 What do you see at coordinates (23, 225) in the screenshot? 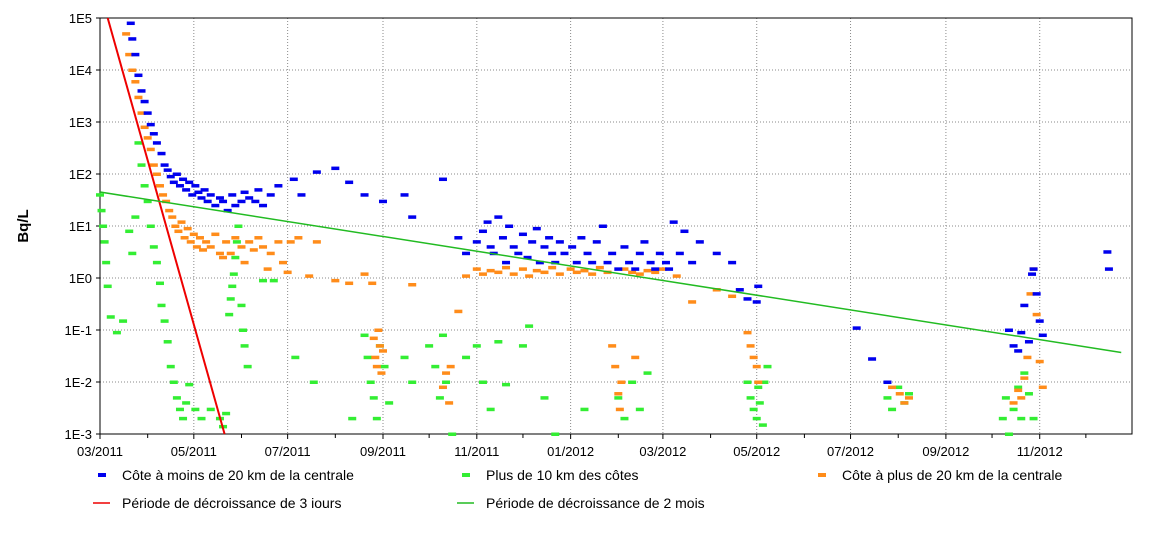
I see `y-axis-label: Bq/L` at bounding box center [23, 225].